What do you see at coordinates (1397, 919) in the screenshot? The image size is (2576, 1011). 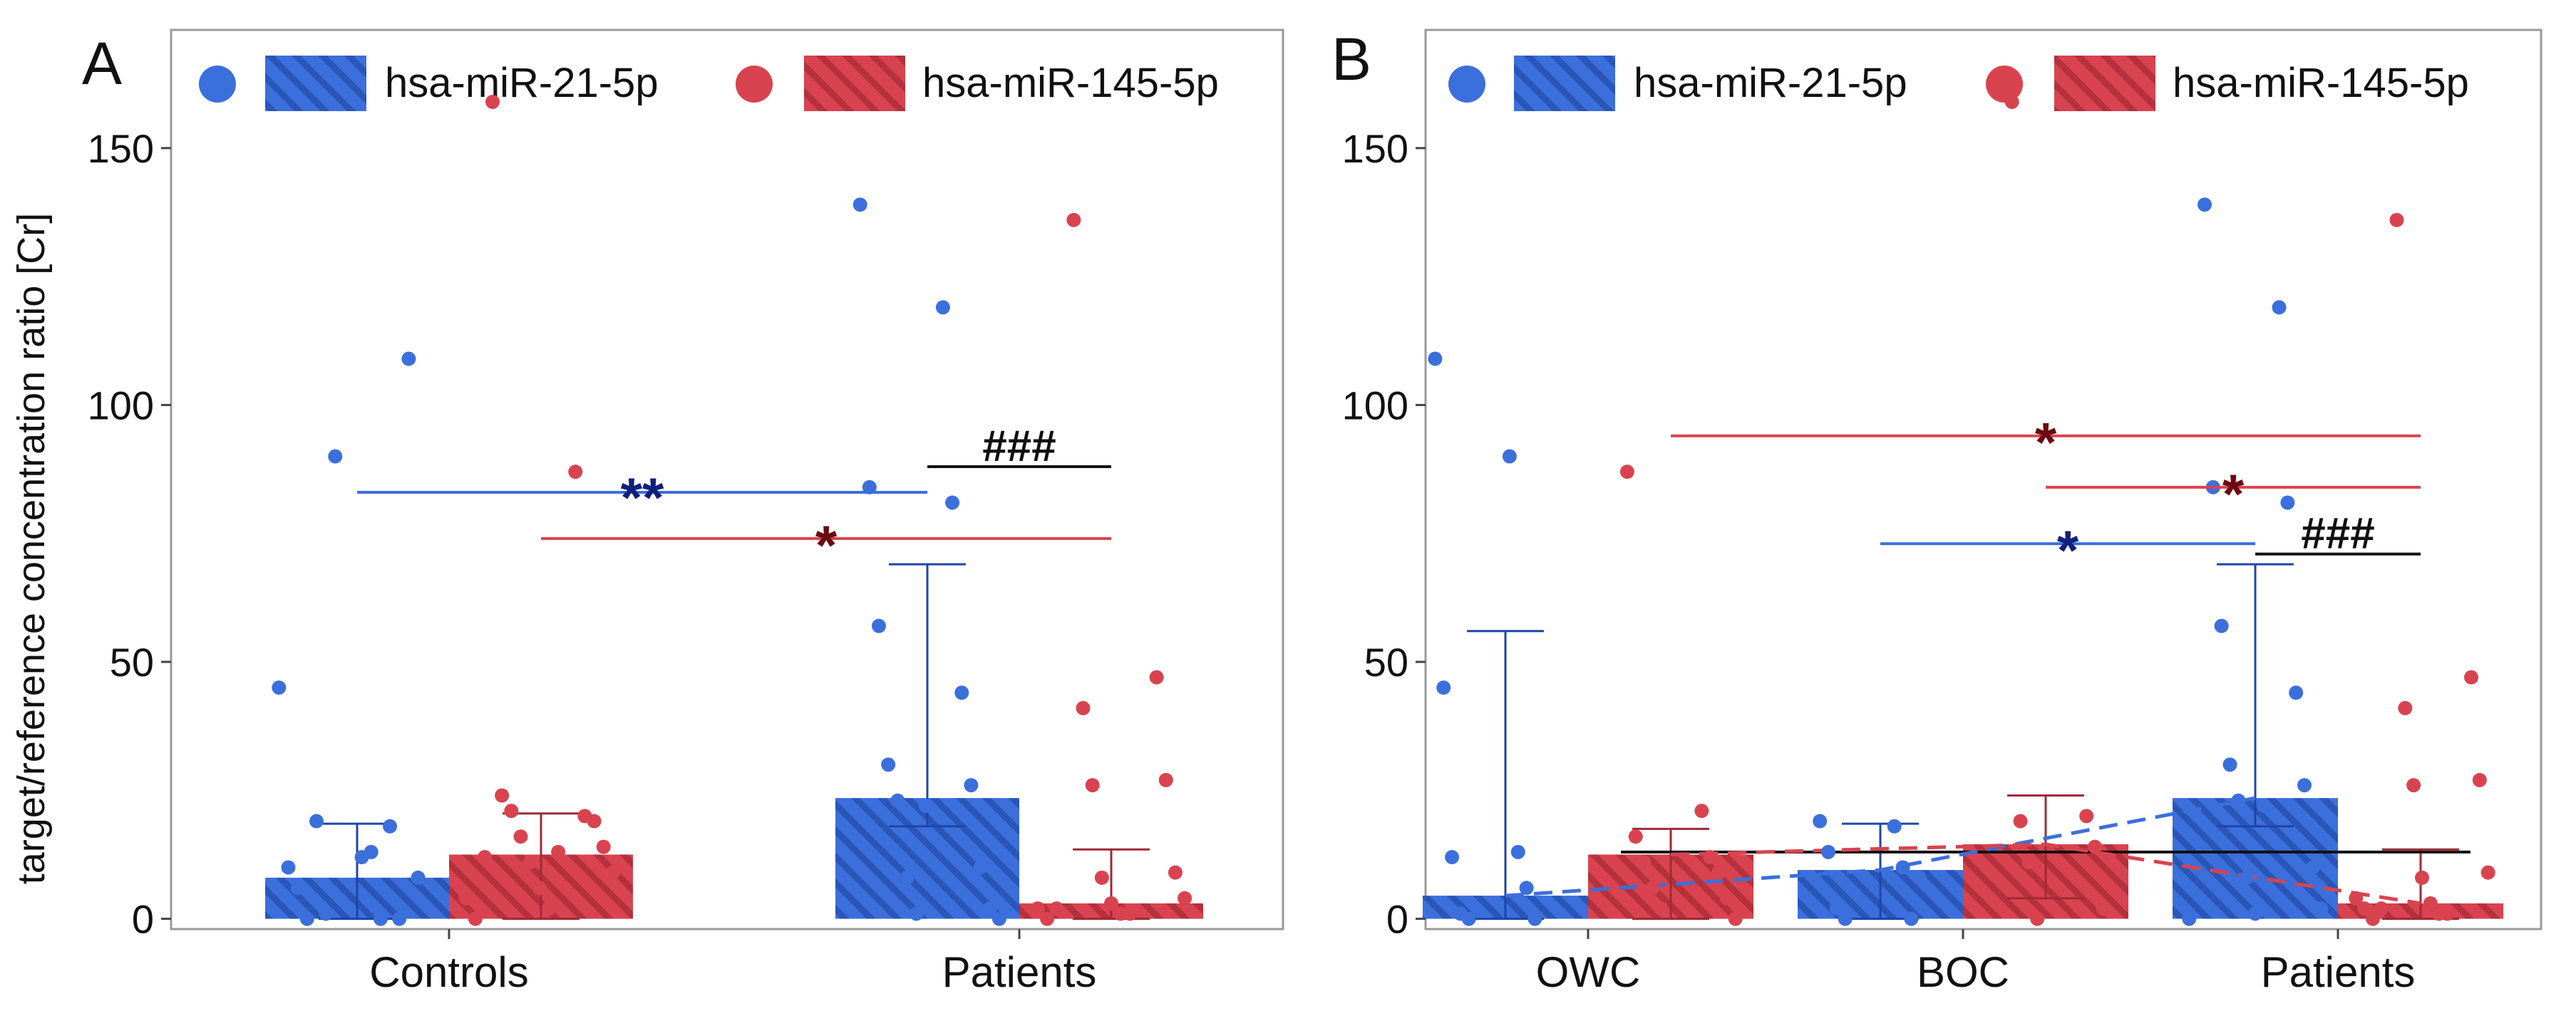 I see `y-tick-label-b-0: 0` at bounding box center [1397, 919].